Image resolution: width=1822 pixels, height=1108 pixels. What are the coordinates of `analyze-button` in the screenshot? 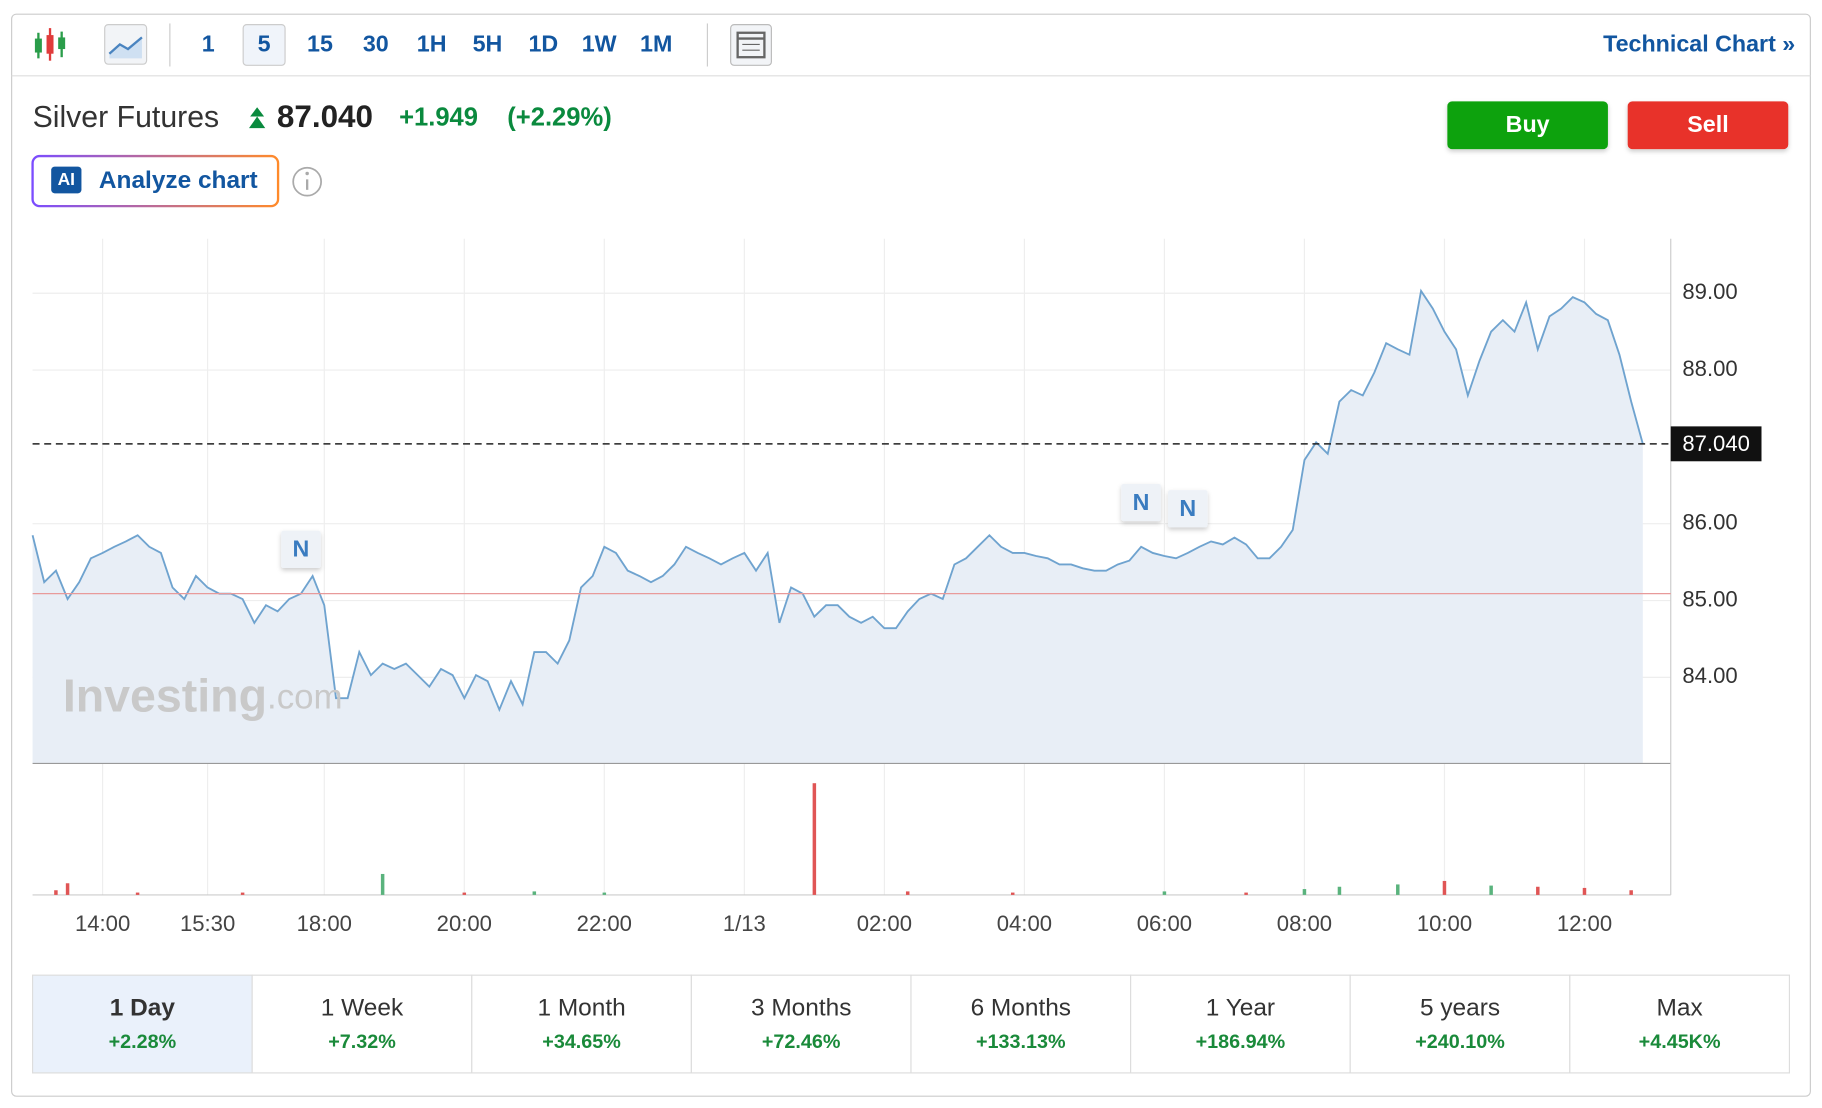 It's located at (155, 181).